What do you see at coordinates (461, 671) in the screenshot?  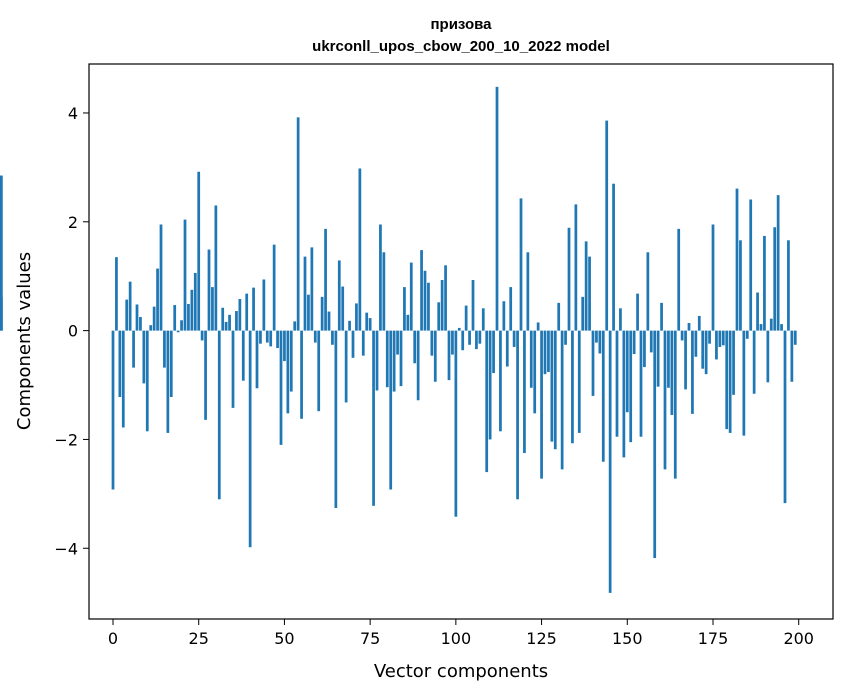 I see `x-axis-label: Vector components` at bounding box center [461, 671].